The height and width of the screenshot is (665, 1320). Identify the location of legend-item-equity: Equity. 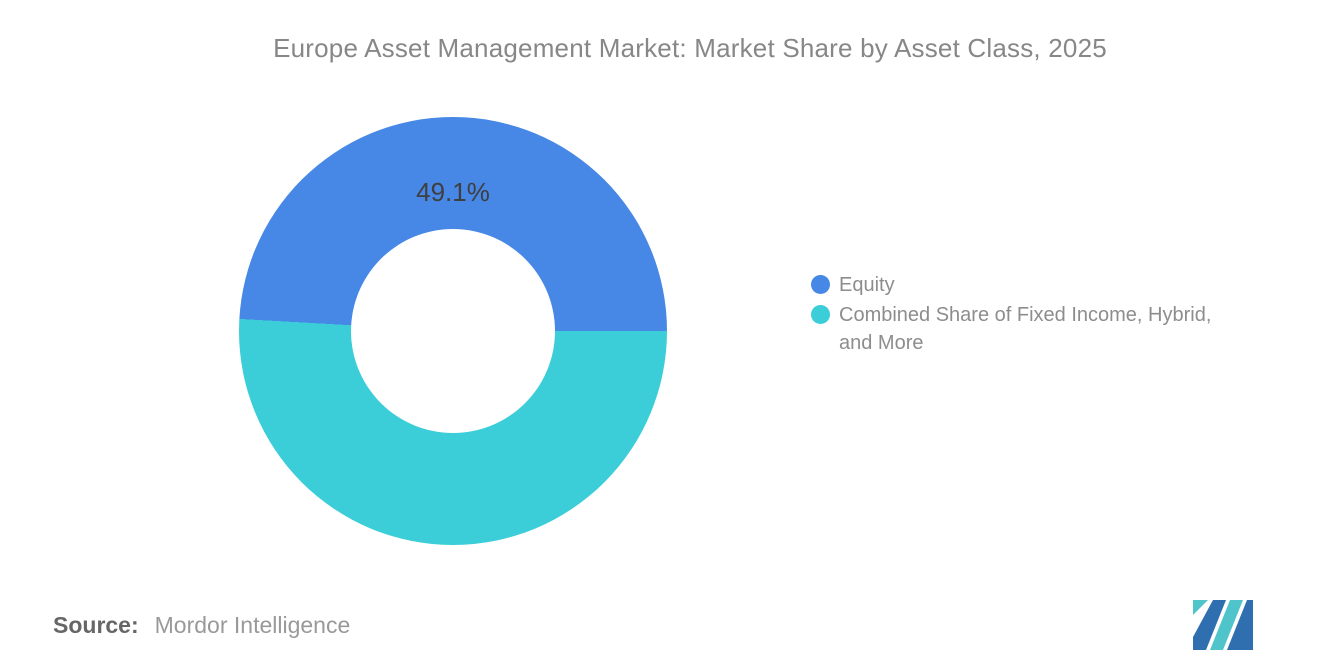
(1022, 285).